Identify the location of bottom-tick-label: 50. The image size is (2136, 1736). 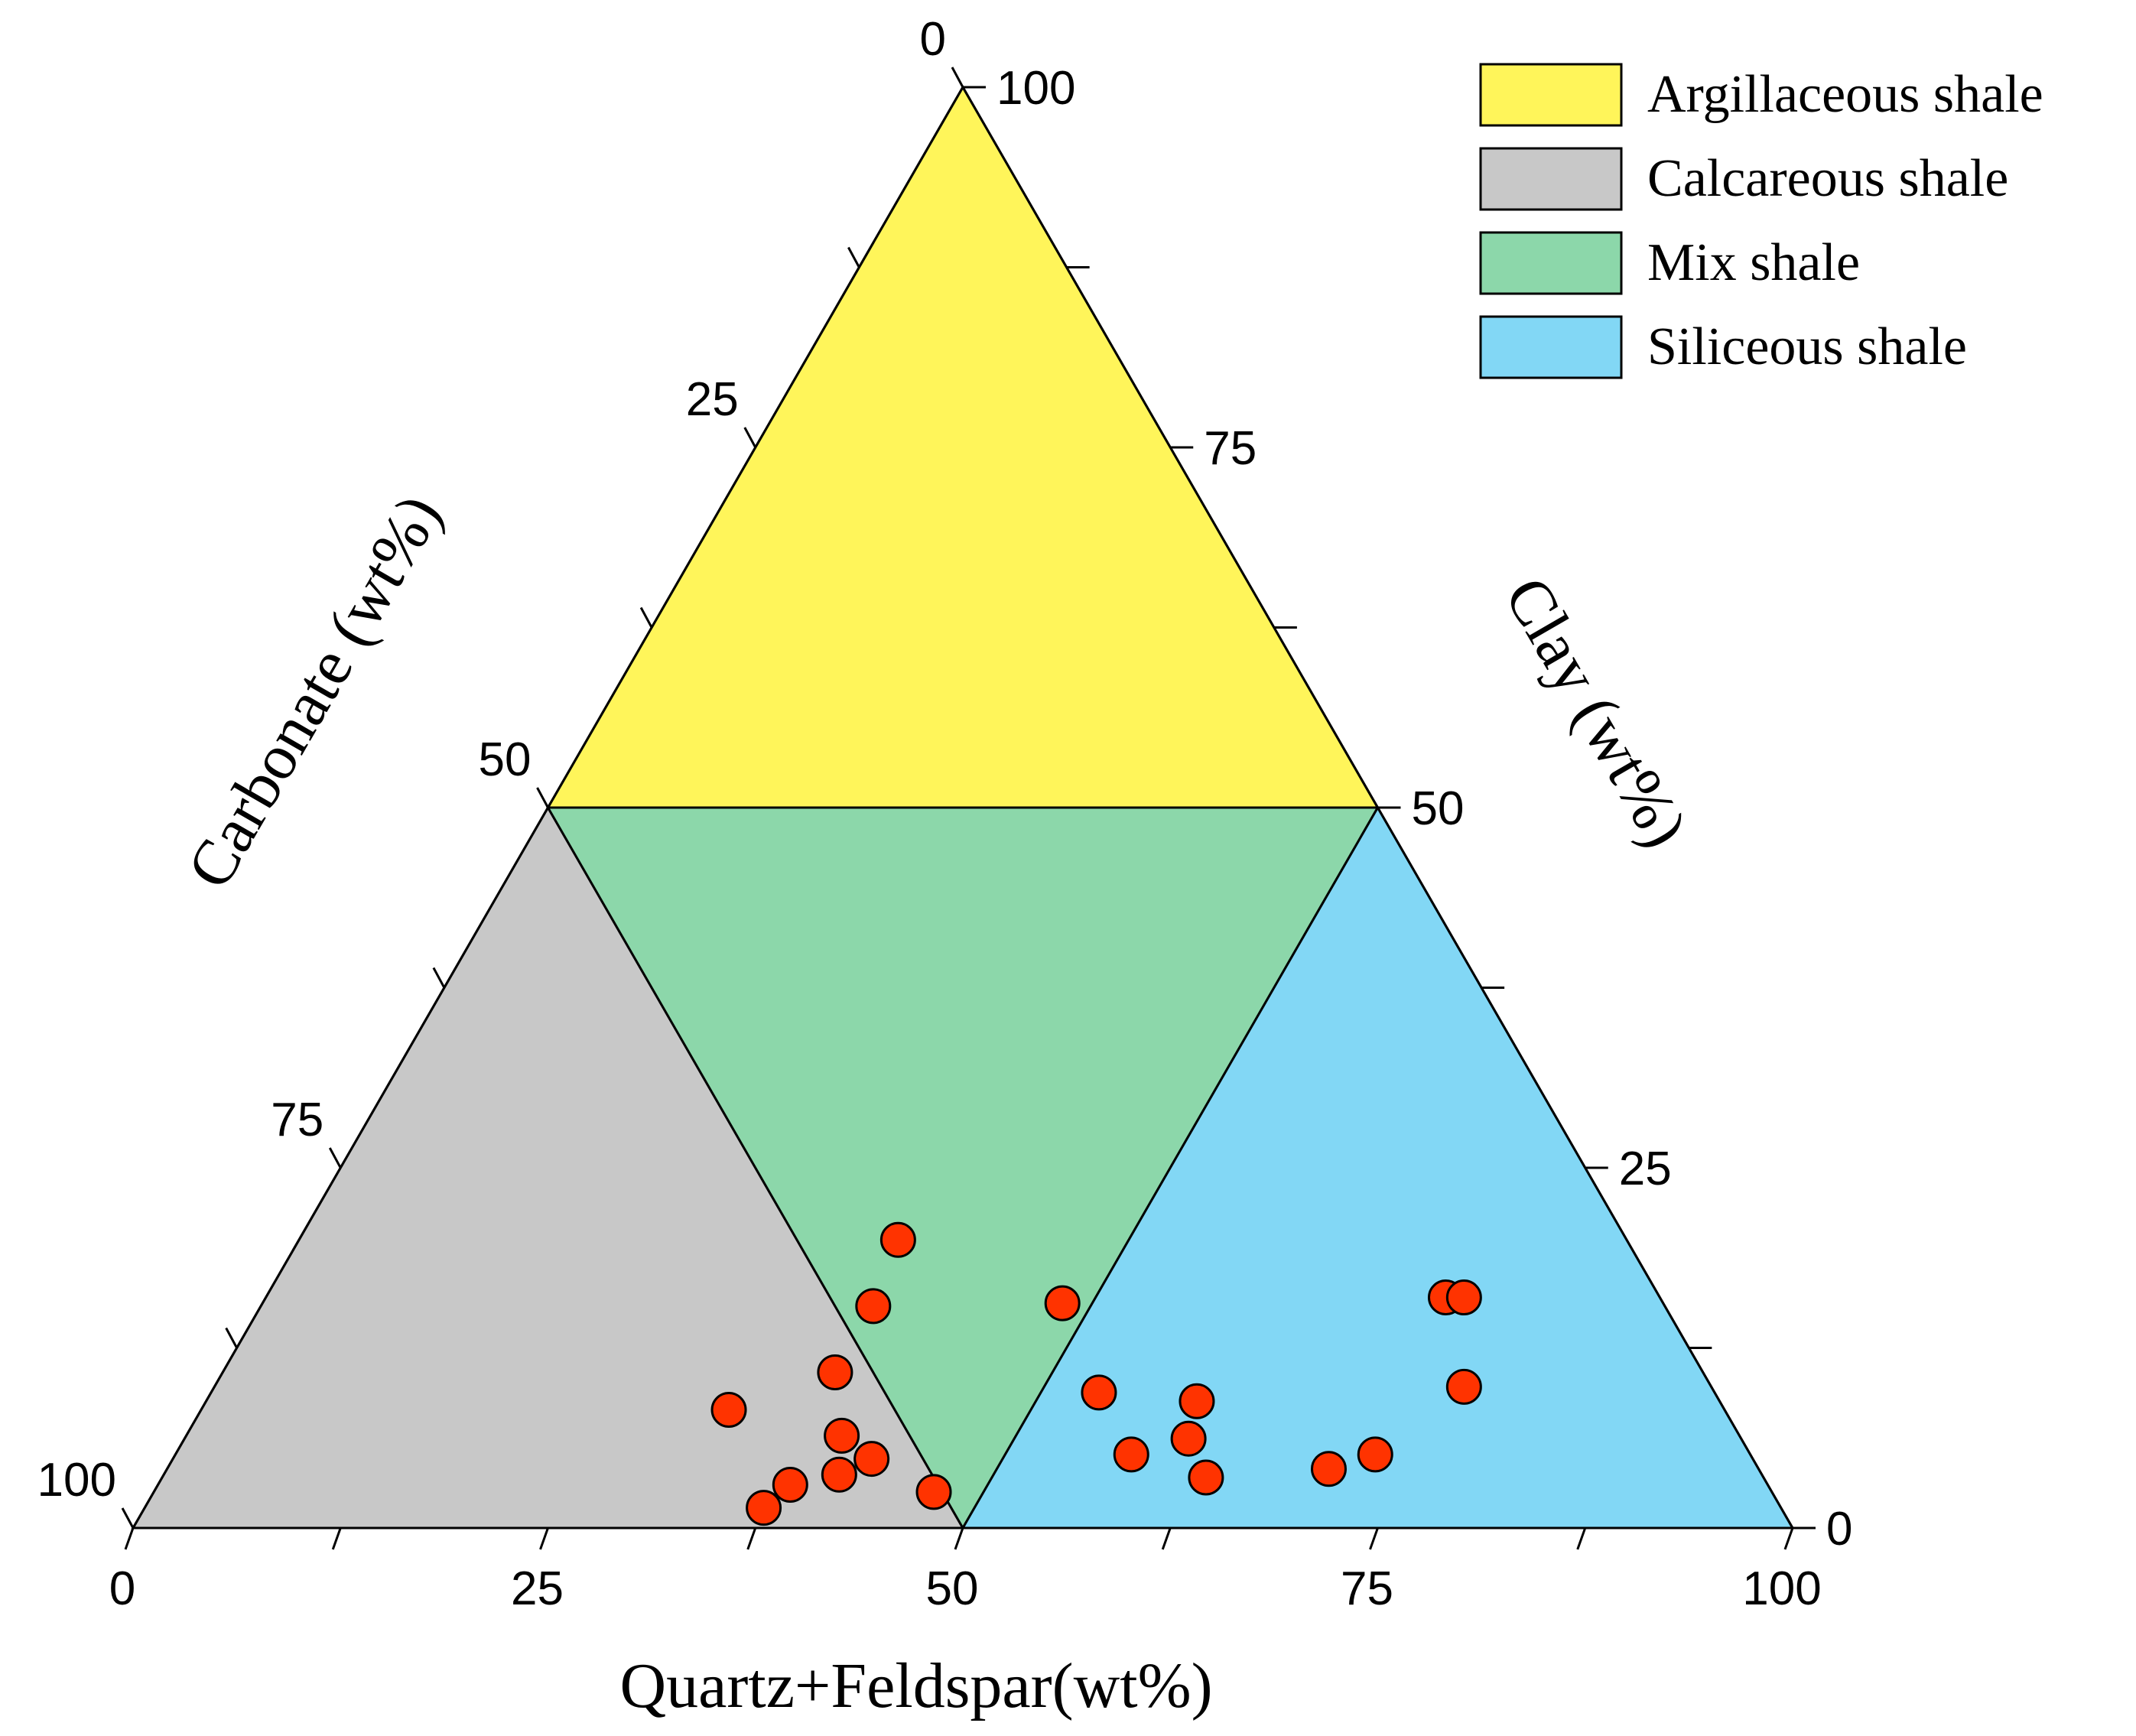
(953, 1588).